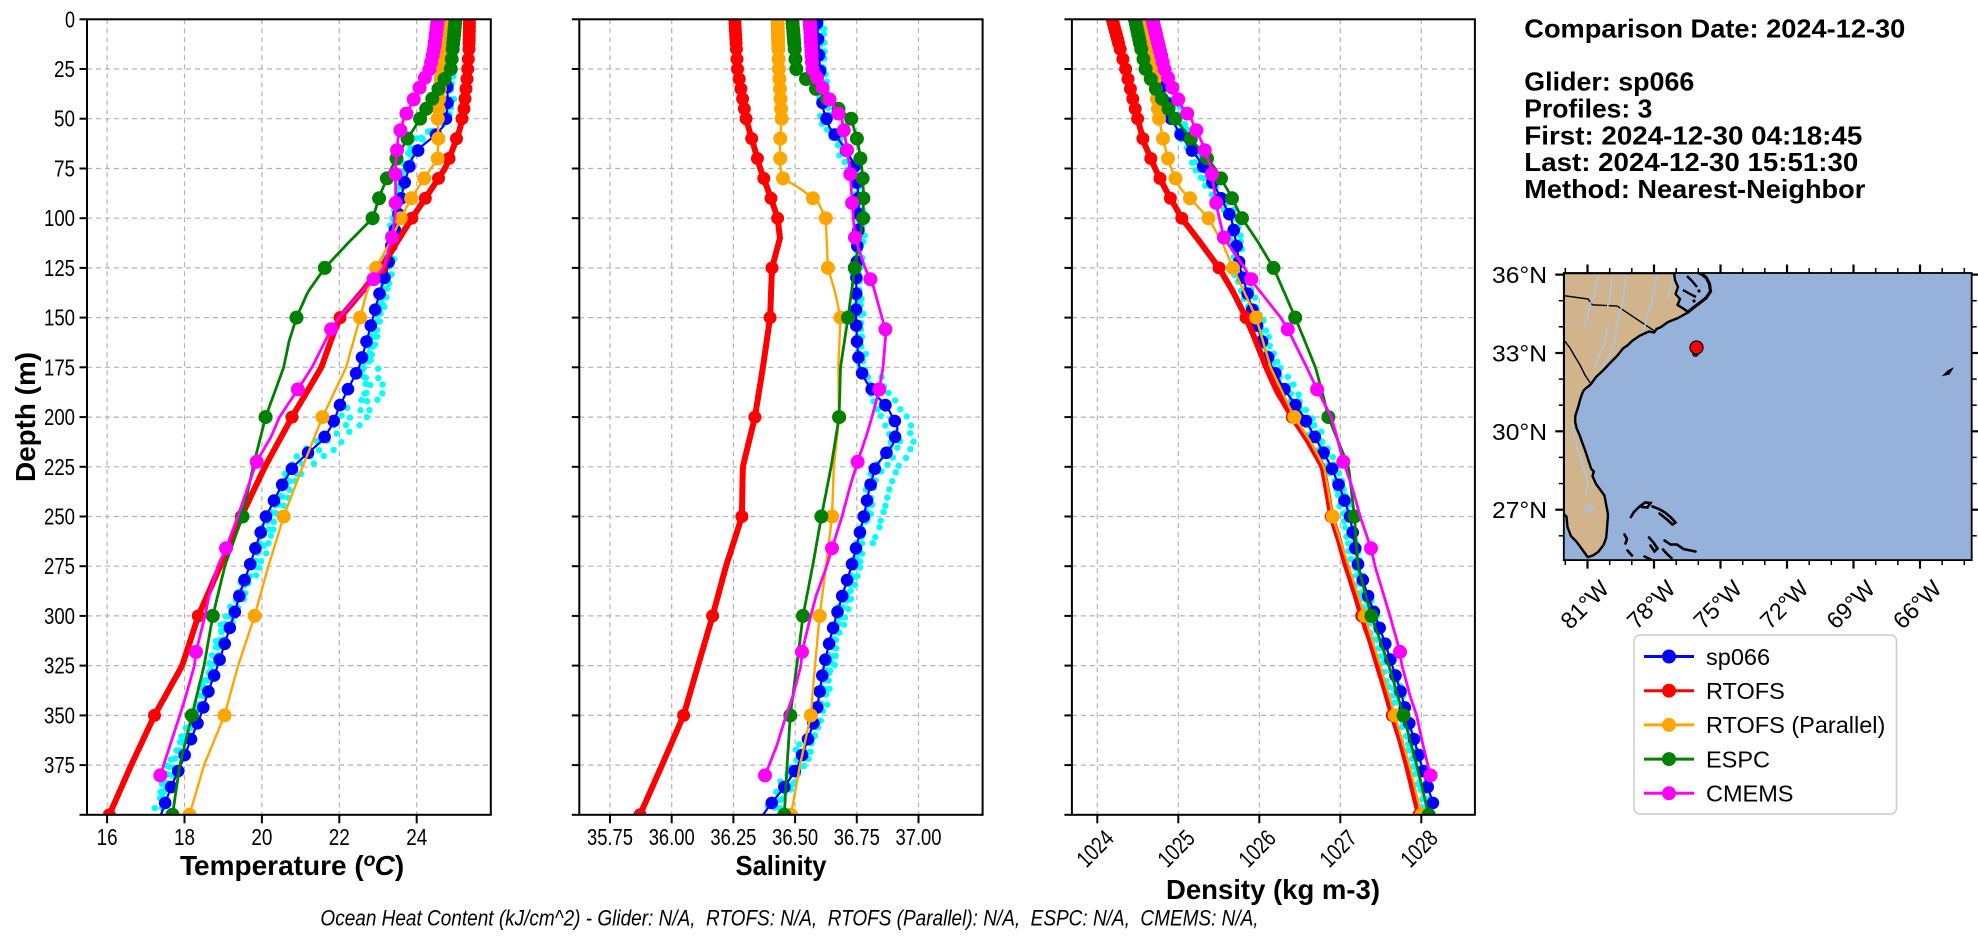  I want to click on svg-text: RTOFS (Parallel), so click(1795, 725).